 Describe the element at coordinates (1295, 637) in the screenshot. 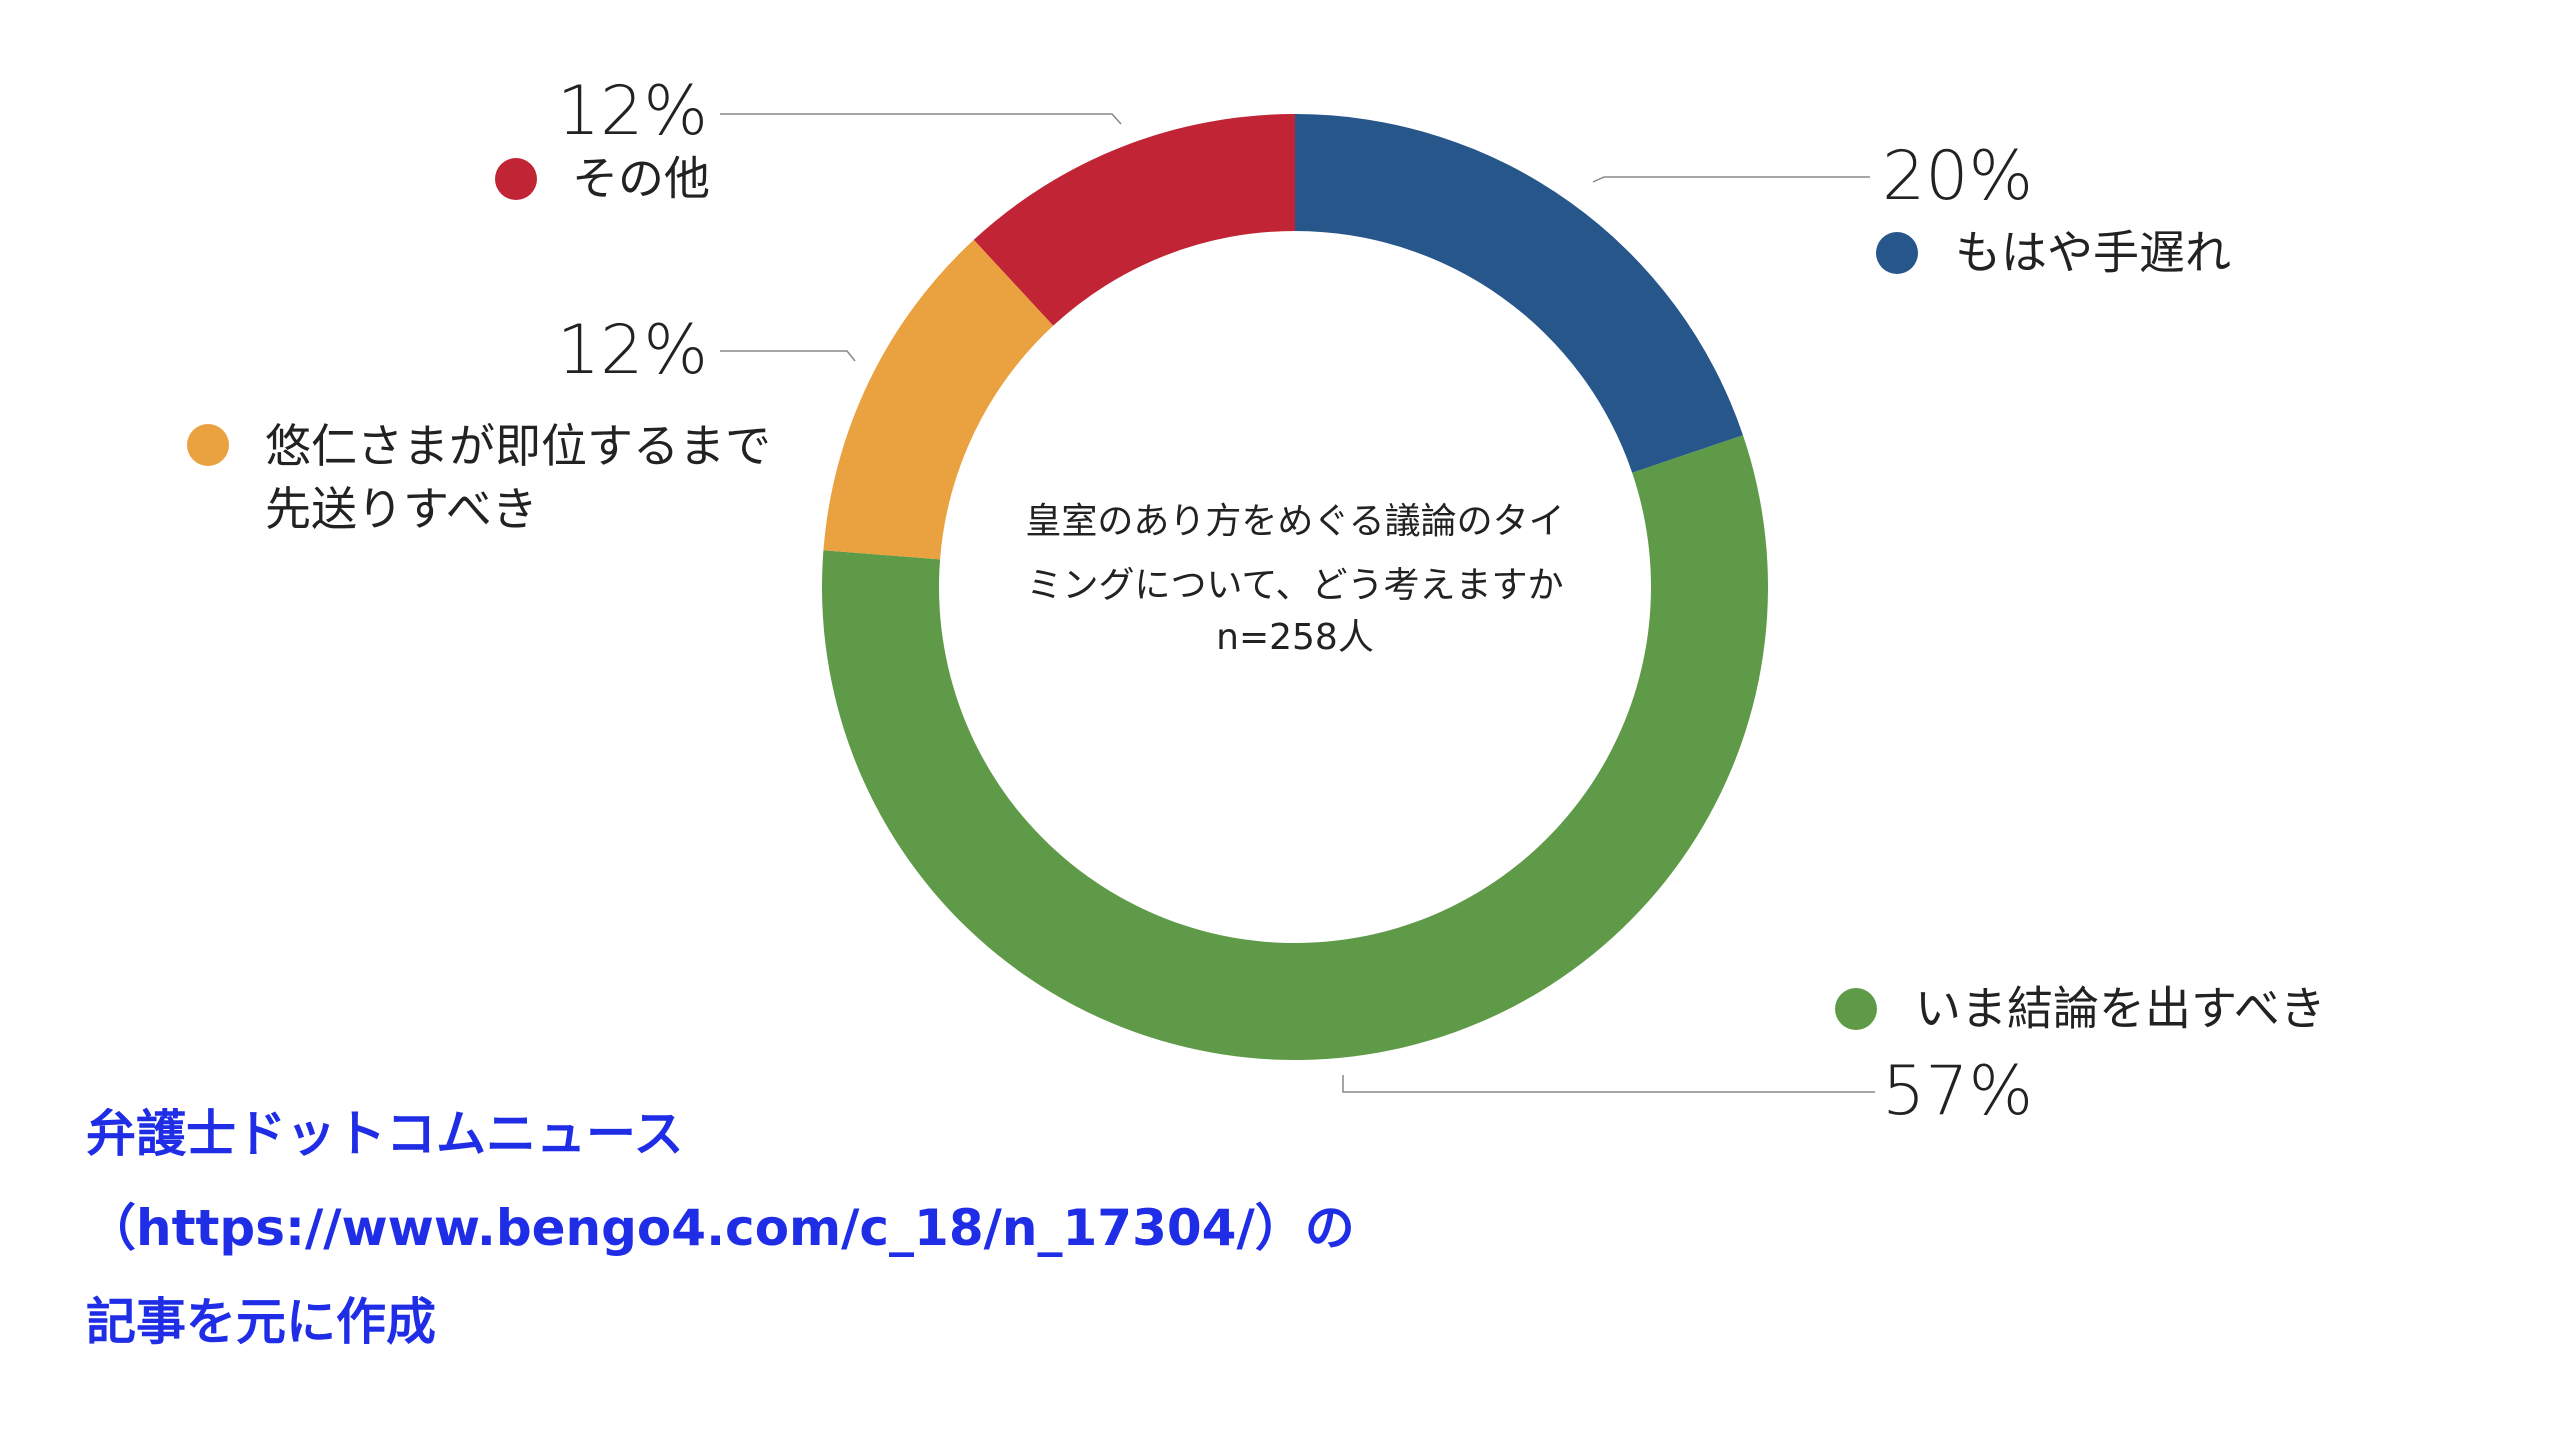

I see `chart-subtitle: n=258人` at that location.